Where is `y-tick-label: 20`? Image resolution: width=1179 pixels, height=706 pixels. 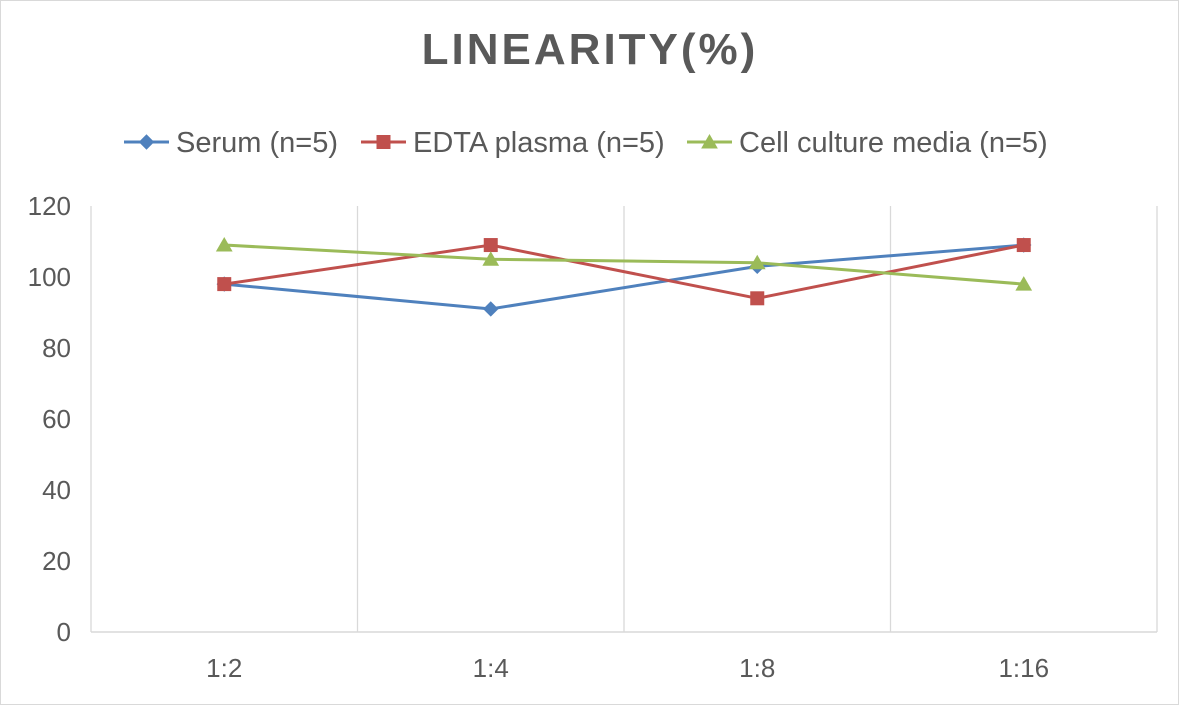
y-tick-label: 20 is located at coordinates (56, 561).